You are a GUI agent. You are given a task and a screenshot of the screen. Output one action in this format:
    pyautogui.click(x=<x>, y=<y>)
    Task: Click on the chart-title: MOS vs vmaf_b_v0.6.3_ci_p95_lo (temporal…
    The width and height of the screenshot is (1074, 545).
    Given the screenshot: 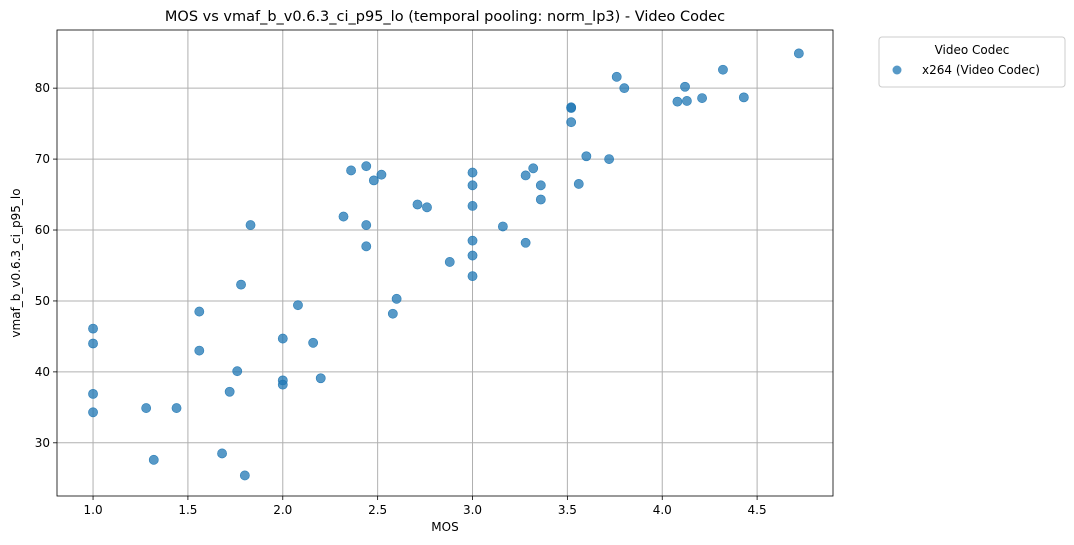 What is the action you would take?
    pyautogui.click(x=445, y=17)
    